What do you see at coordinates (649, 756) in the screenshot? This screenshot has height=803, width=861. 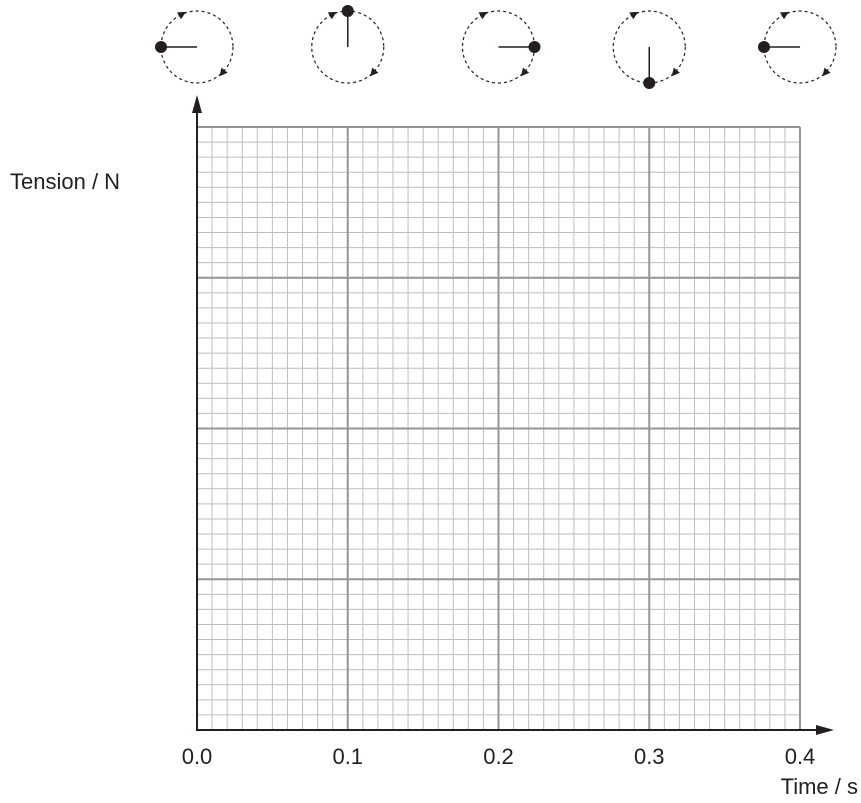 I see `x-tick-label: 0.3` at bounding box center [649, 756].